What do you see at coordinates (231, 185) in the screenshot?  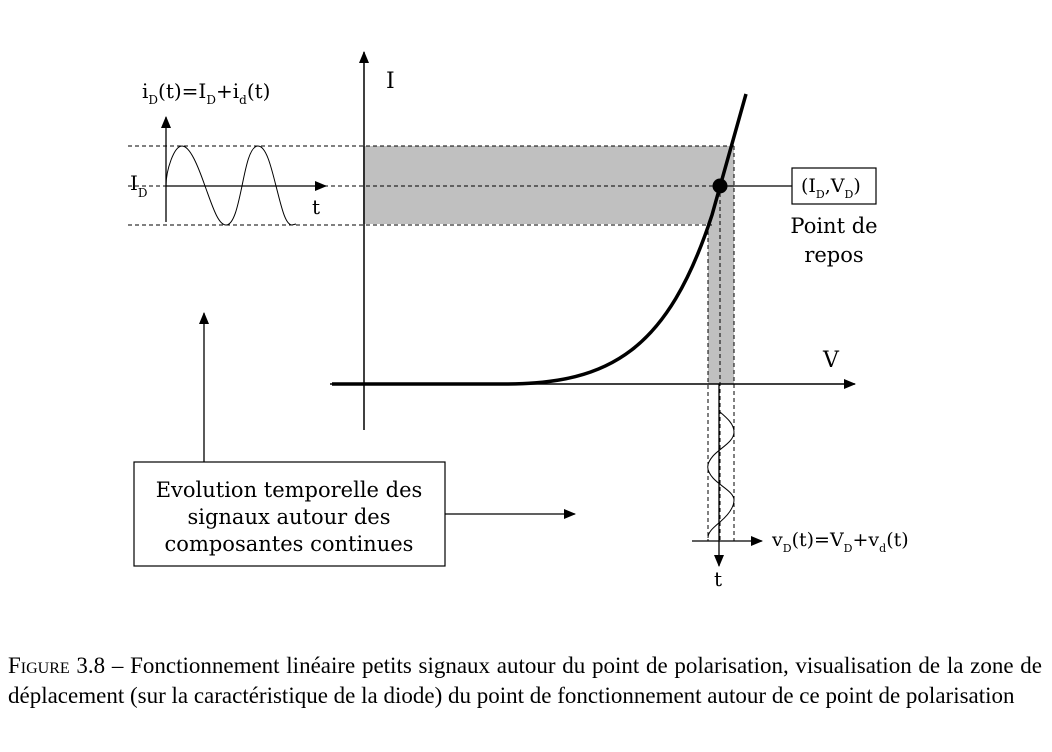 I see `current-sine-wave` at bounding box center [231, 185].